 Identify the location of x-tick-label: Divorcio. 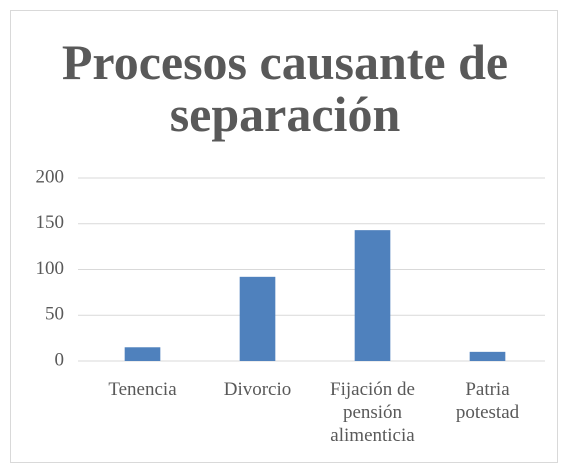
(257, 389).